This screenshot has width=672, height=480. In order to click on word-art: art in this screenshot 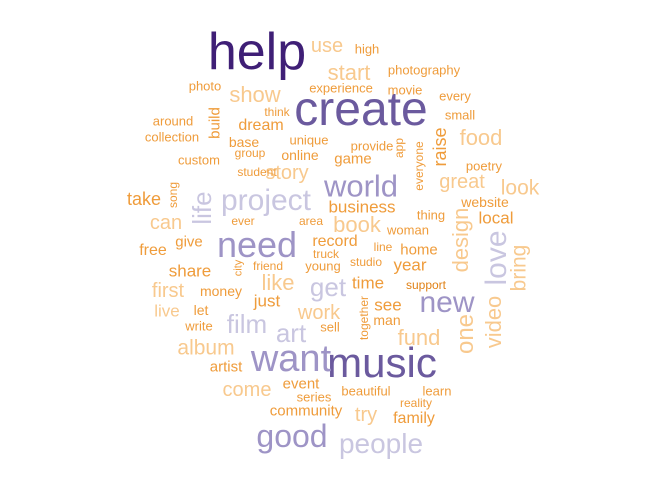, I will do `click(291, 333)`.